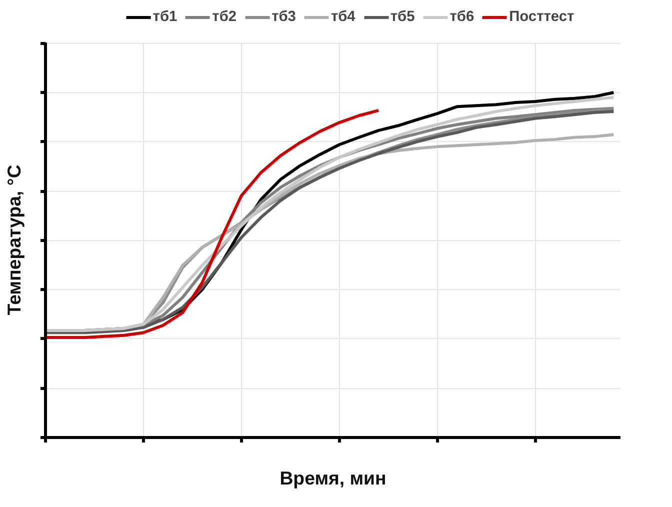  What do you see at coordinates (343, 17) in the screenshot?
I see `legend-label: тб4` at bounding box center [343, 17].